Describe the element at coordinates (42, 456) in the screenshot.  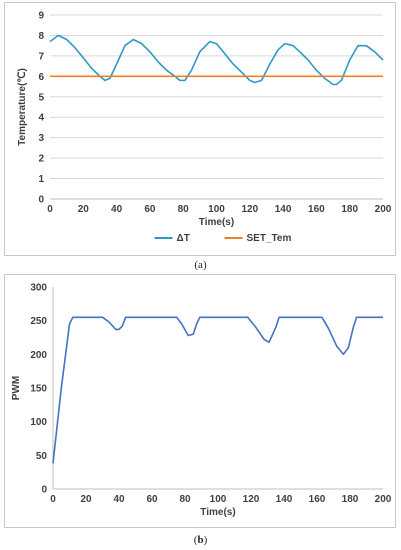
I see `chart-b-ytick-label-1: 50` at that location.